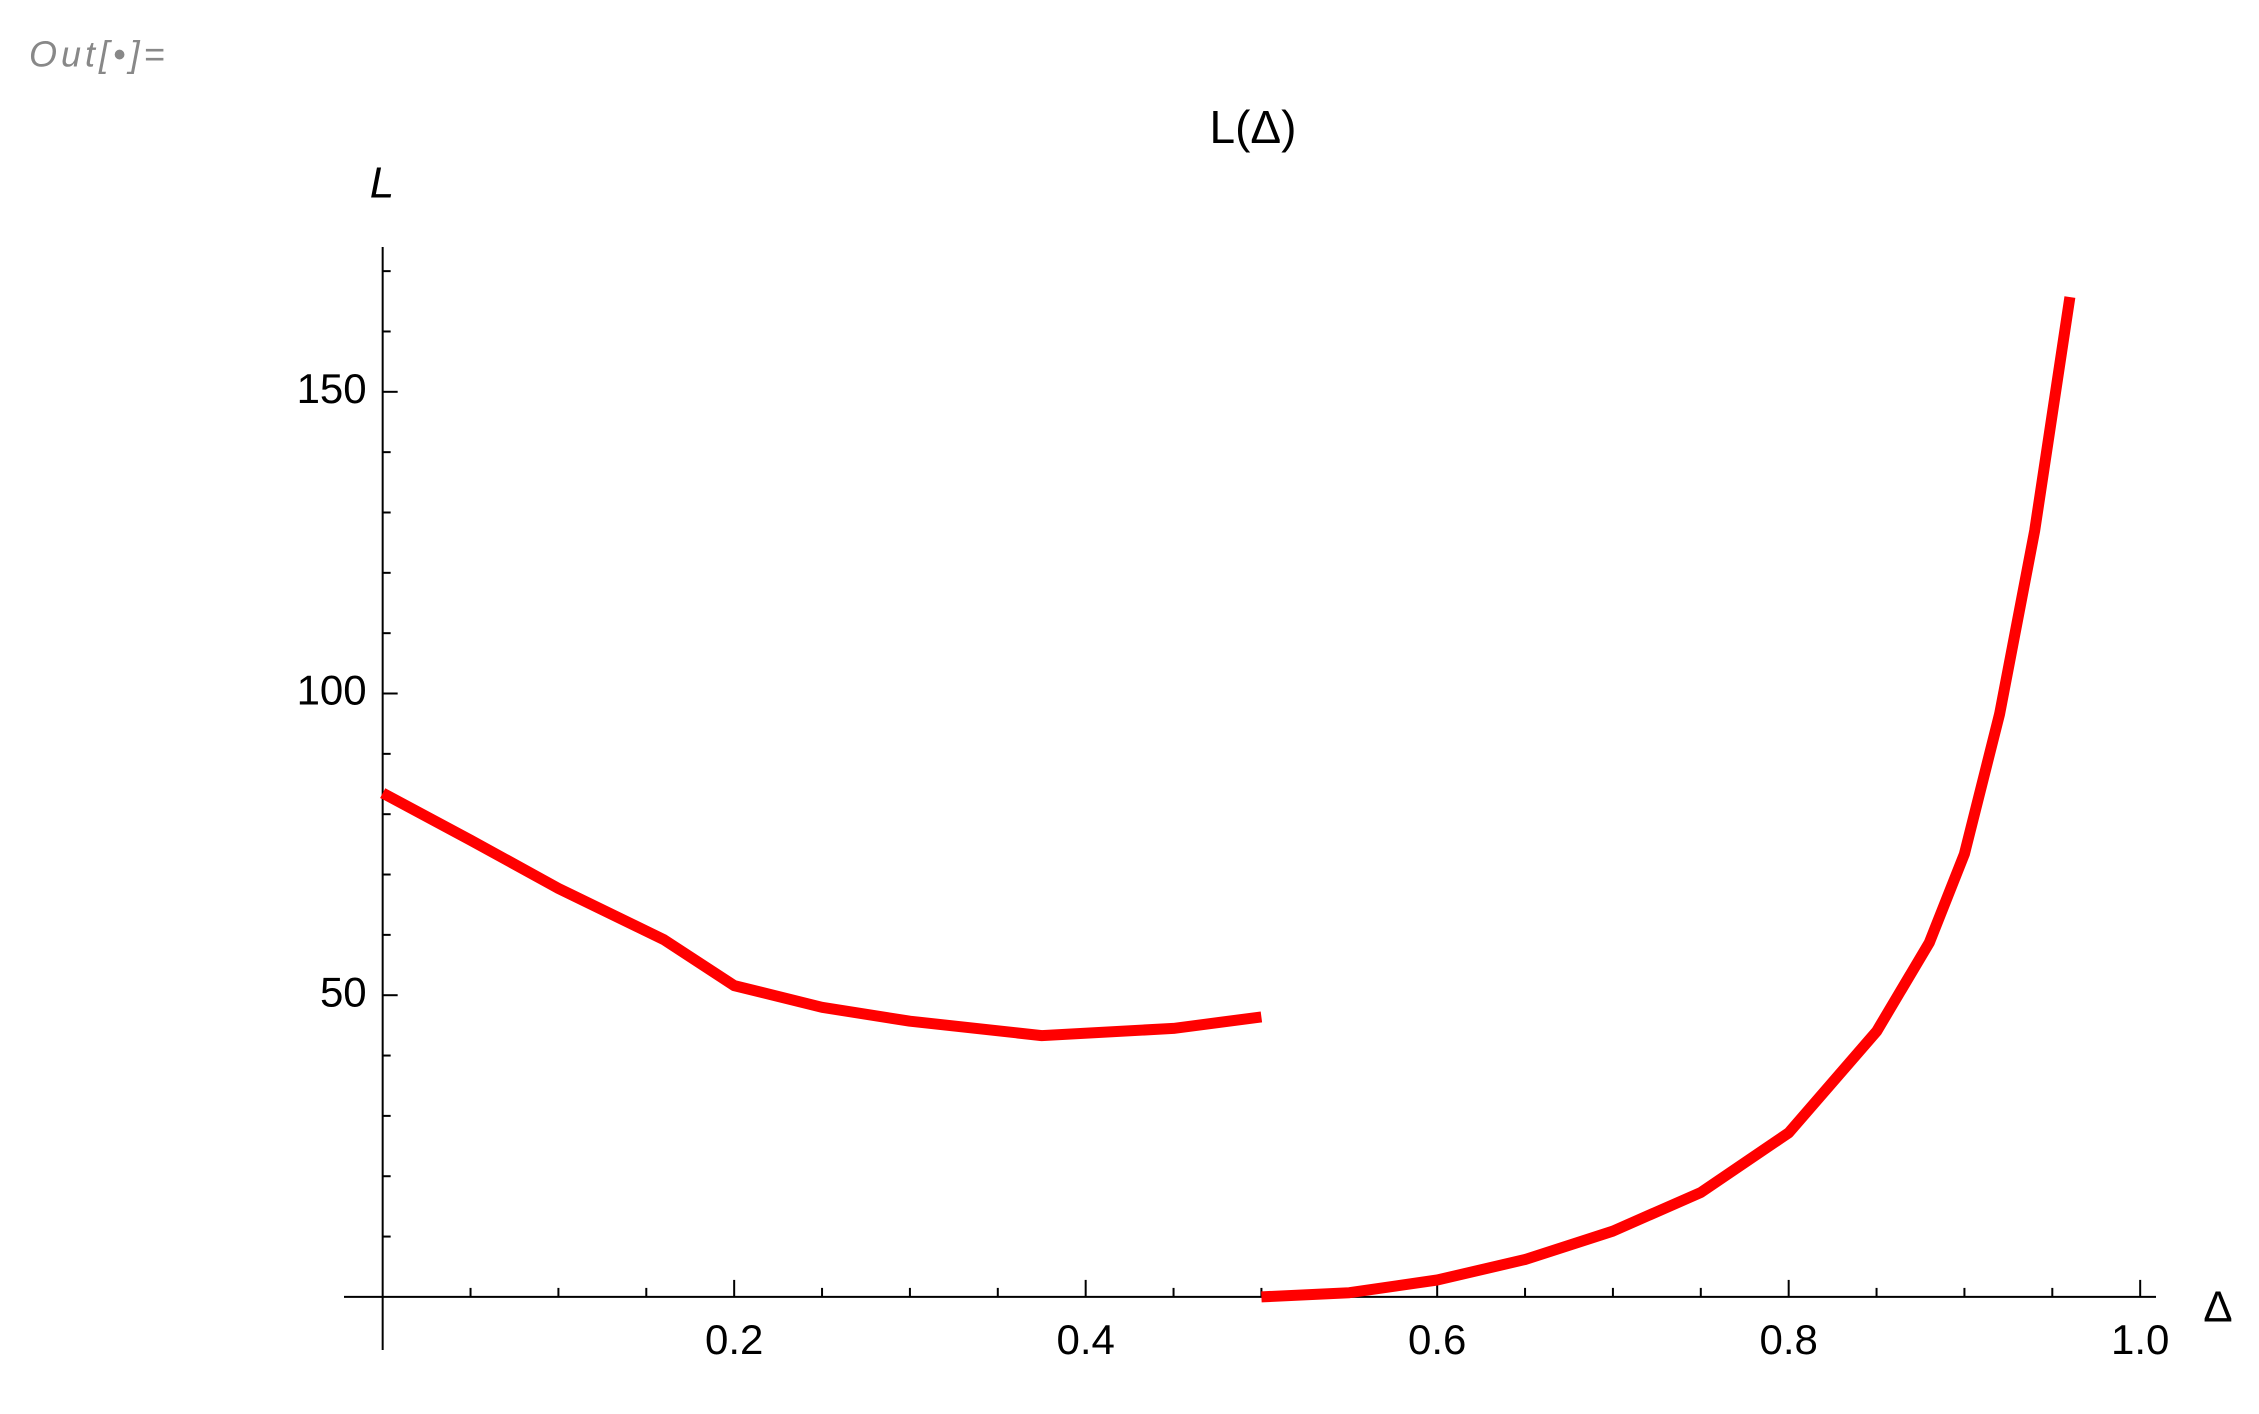  Describe the element at coordinates (99, 54) in the screenshot. I see `cell-label: Out[•]=` at that location.